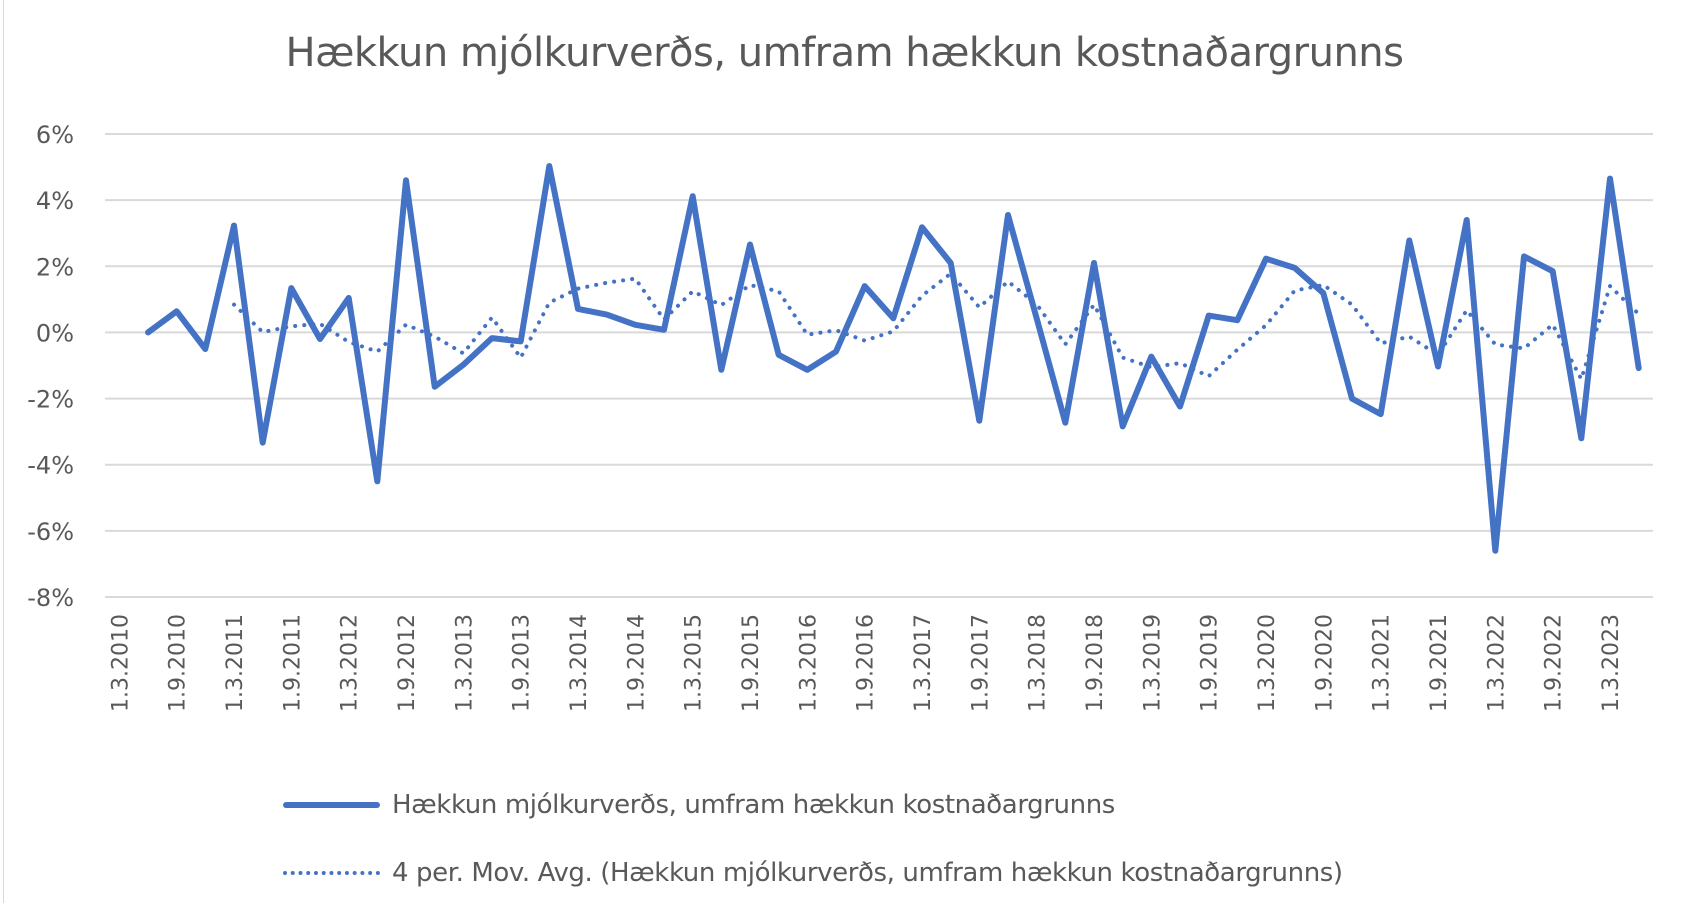 This screenshot has height=903, width=1689. I want to click on x-tick-label: 1.3.2019, so click(1152, 663).